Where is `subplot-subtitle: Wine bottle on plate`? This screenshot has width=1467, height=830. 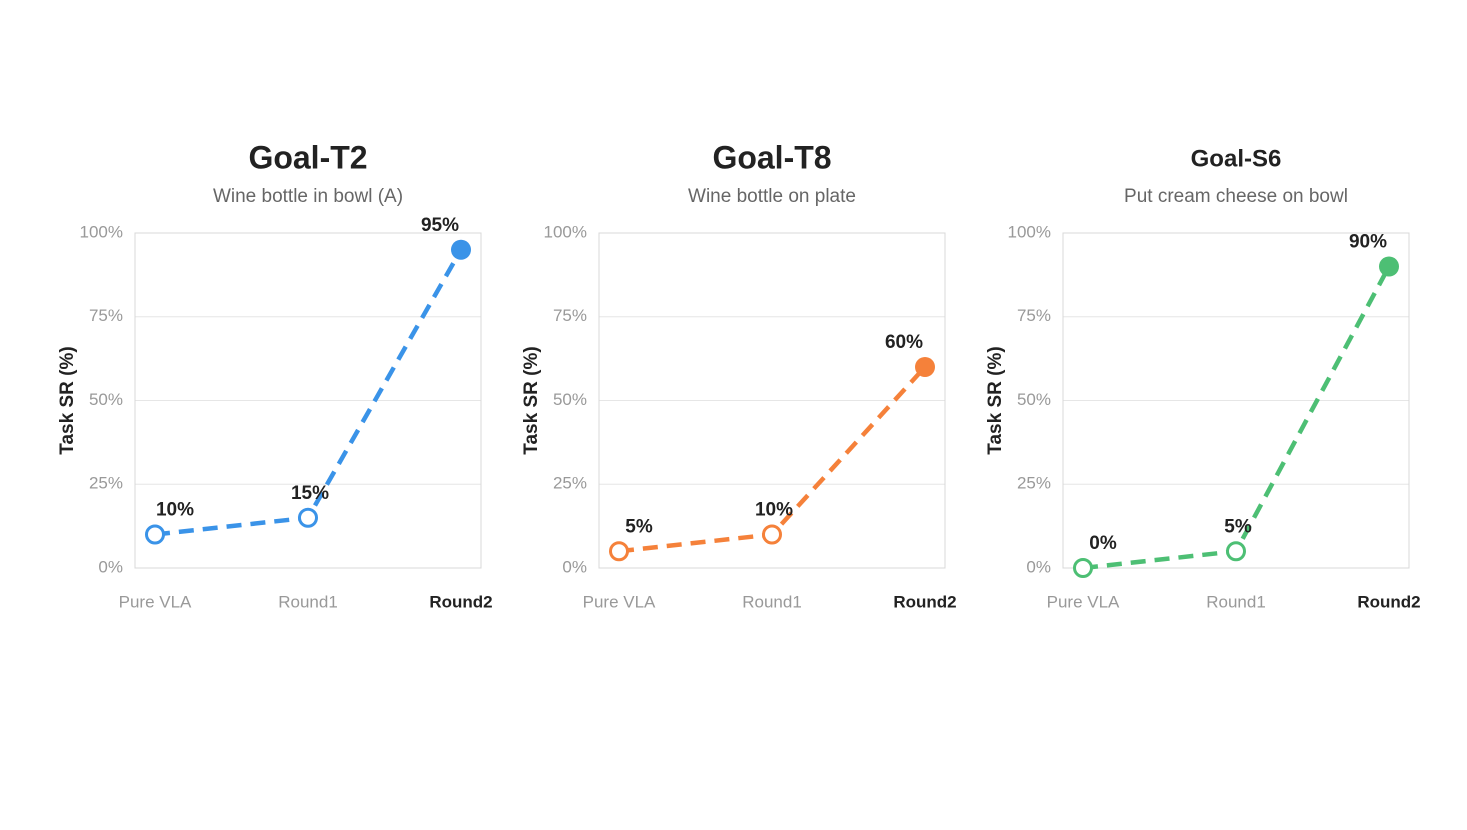
subplot-subtitle: Wine bottle on plate is located at coordinates (772, 196).